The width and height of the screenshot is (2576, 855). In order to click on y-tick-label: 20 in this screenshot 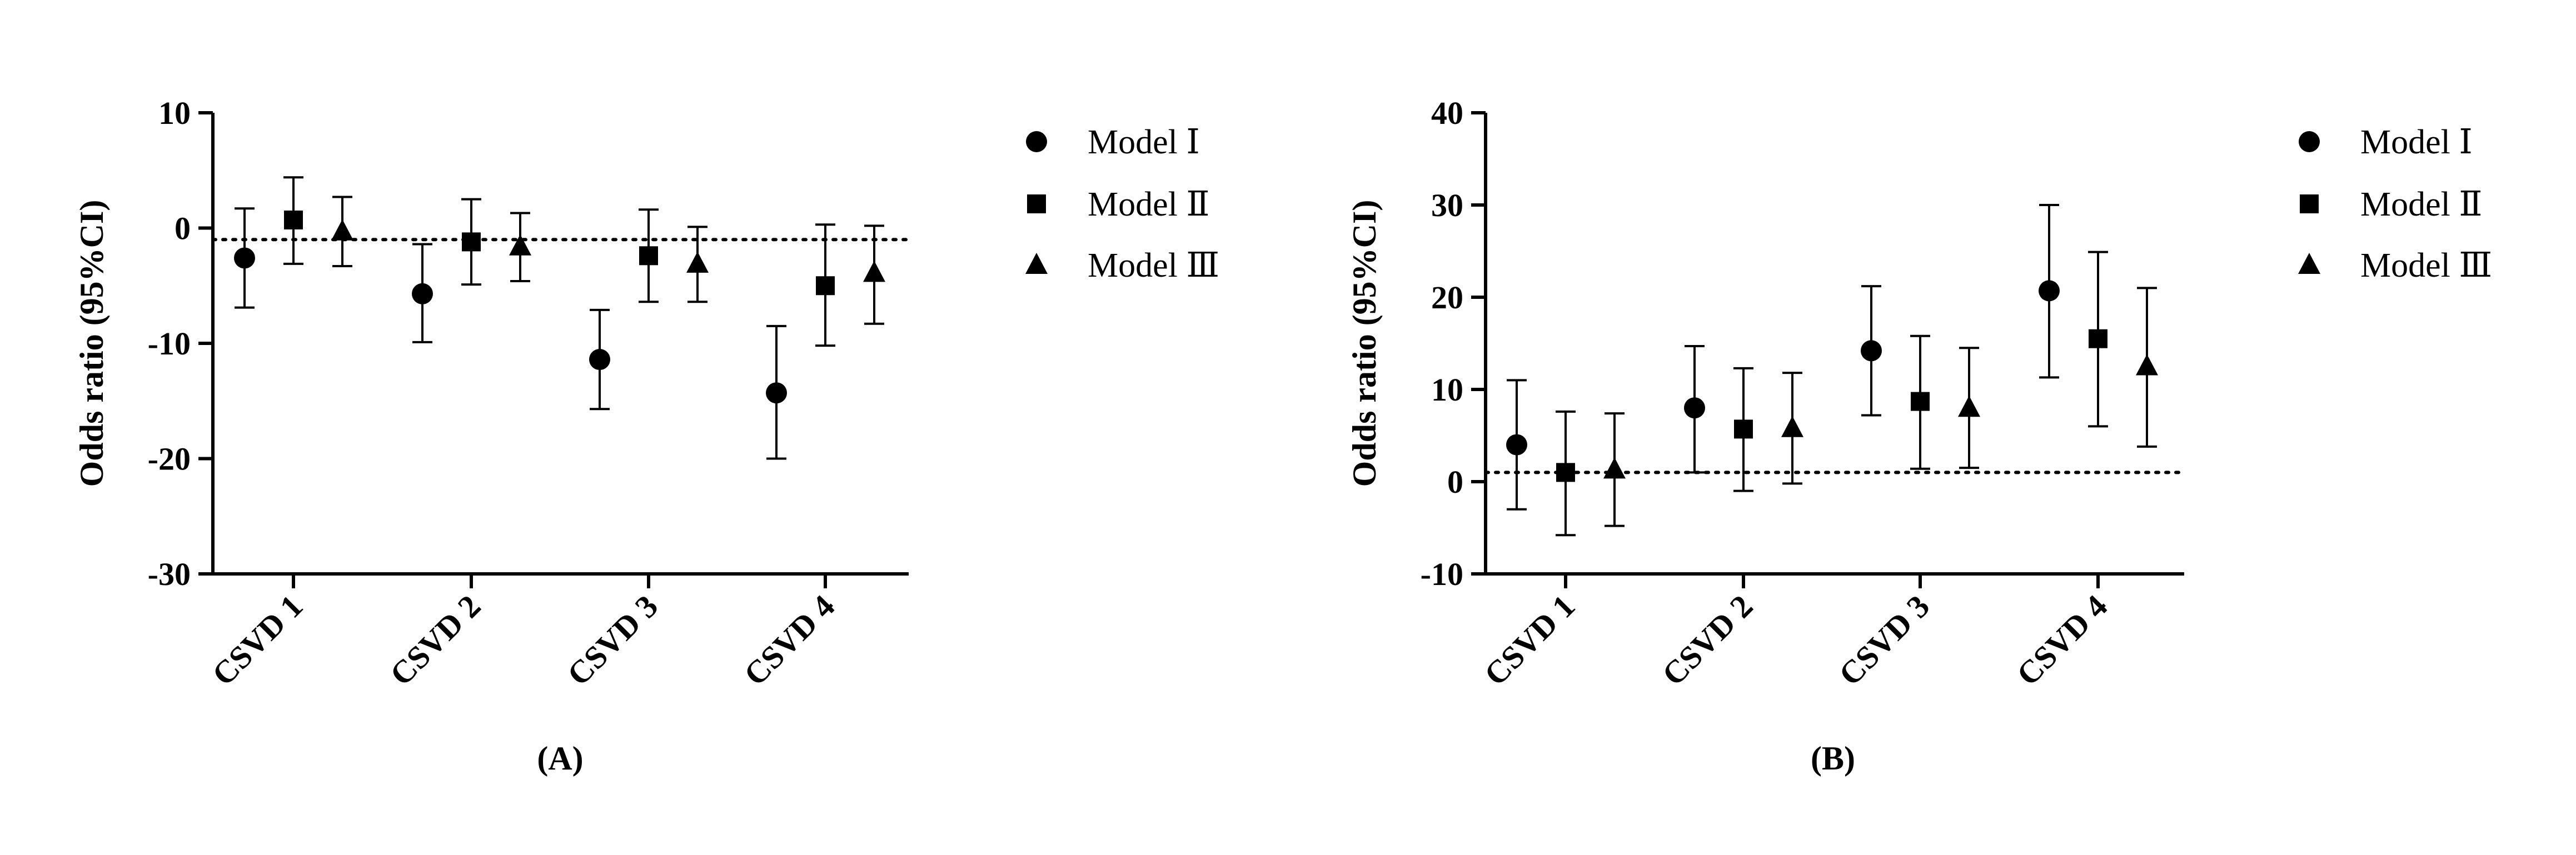, I will do `click(1447, 297)`.